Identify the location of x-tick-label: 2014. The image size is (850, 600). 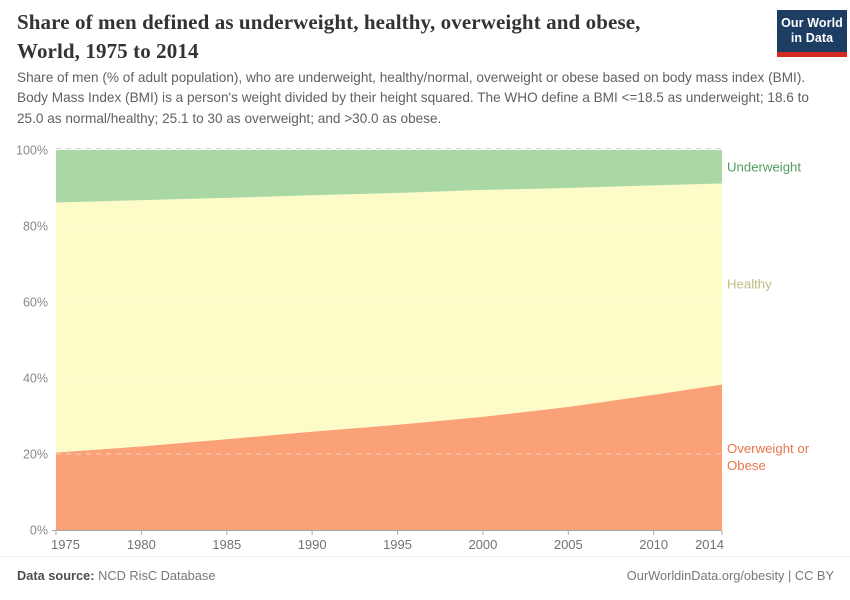
(709, 544).